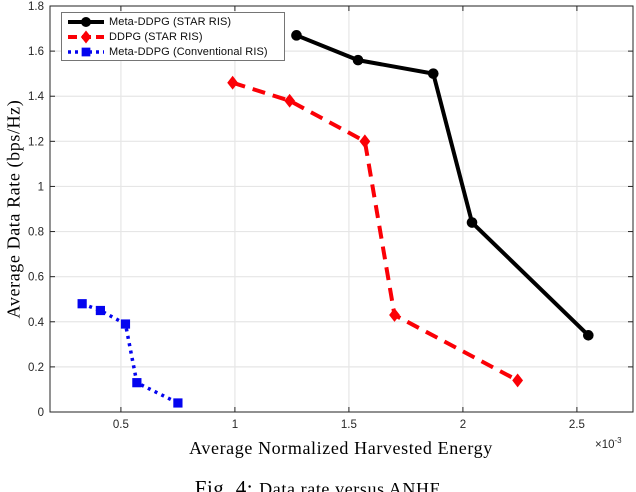  What do you see at coordinates (86, 52) in the screenshot?
I see `legend-sample-dotted-square` at bounding box center [86, 52].